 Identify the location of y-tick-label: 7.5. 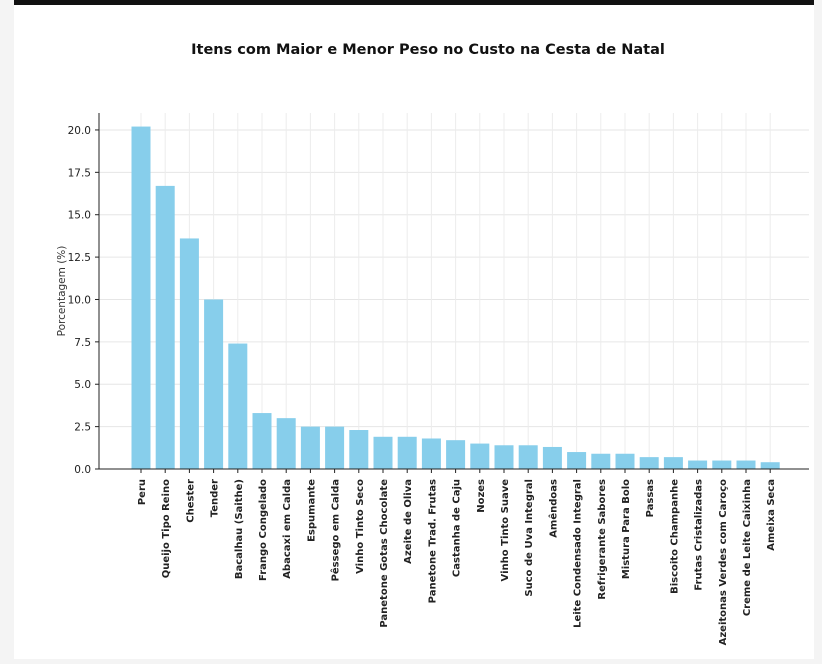
(82, 343).